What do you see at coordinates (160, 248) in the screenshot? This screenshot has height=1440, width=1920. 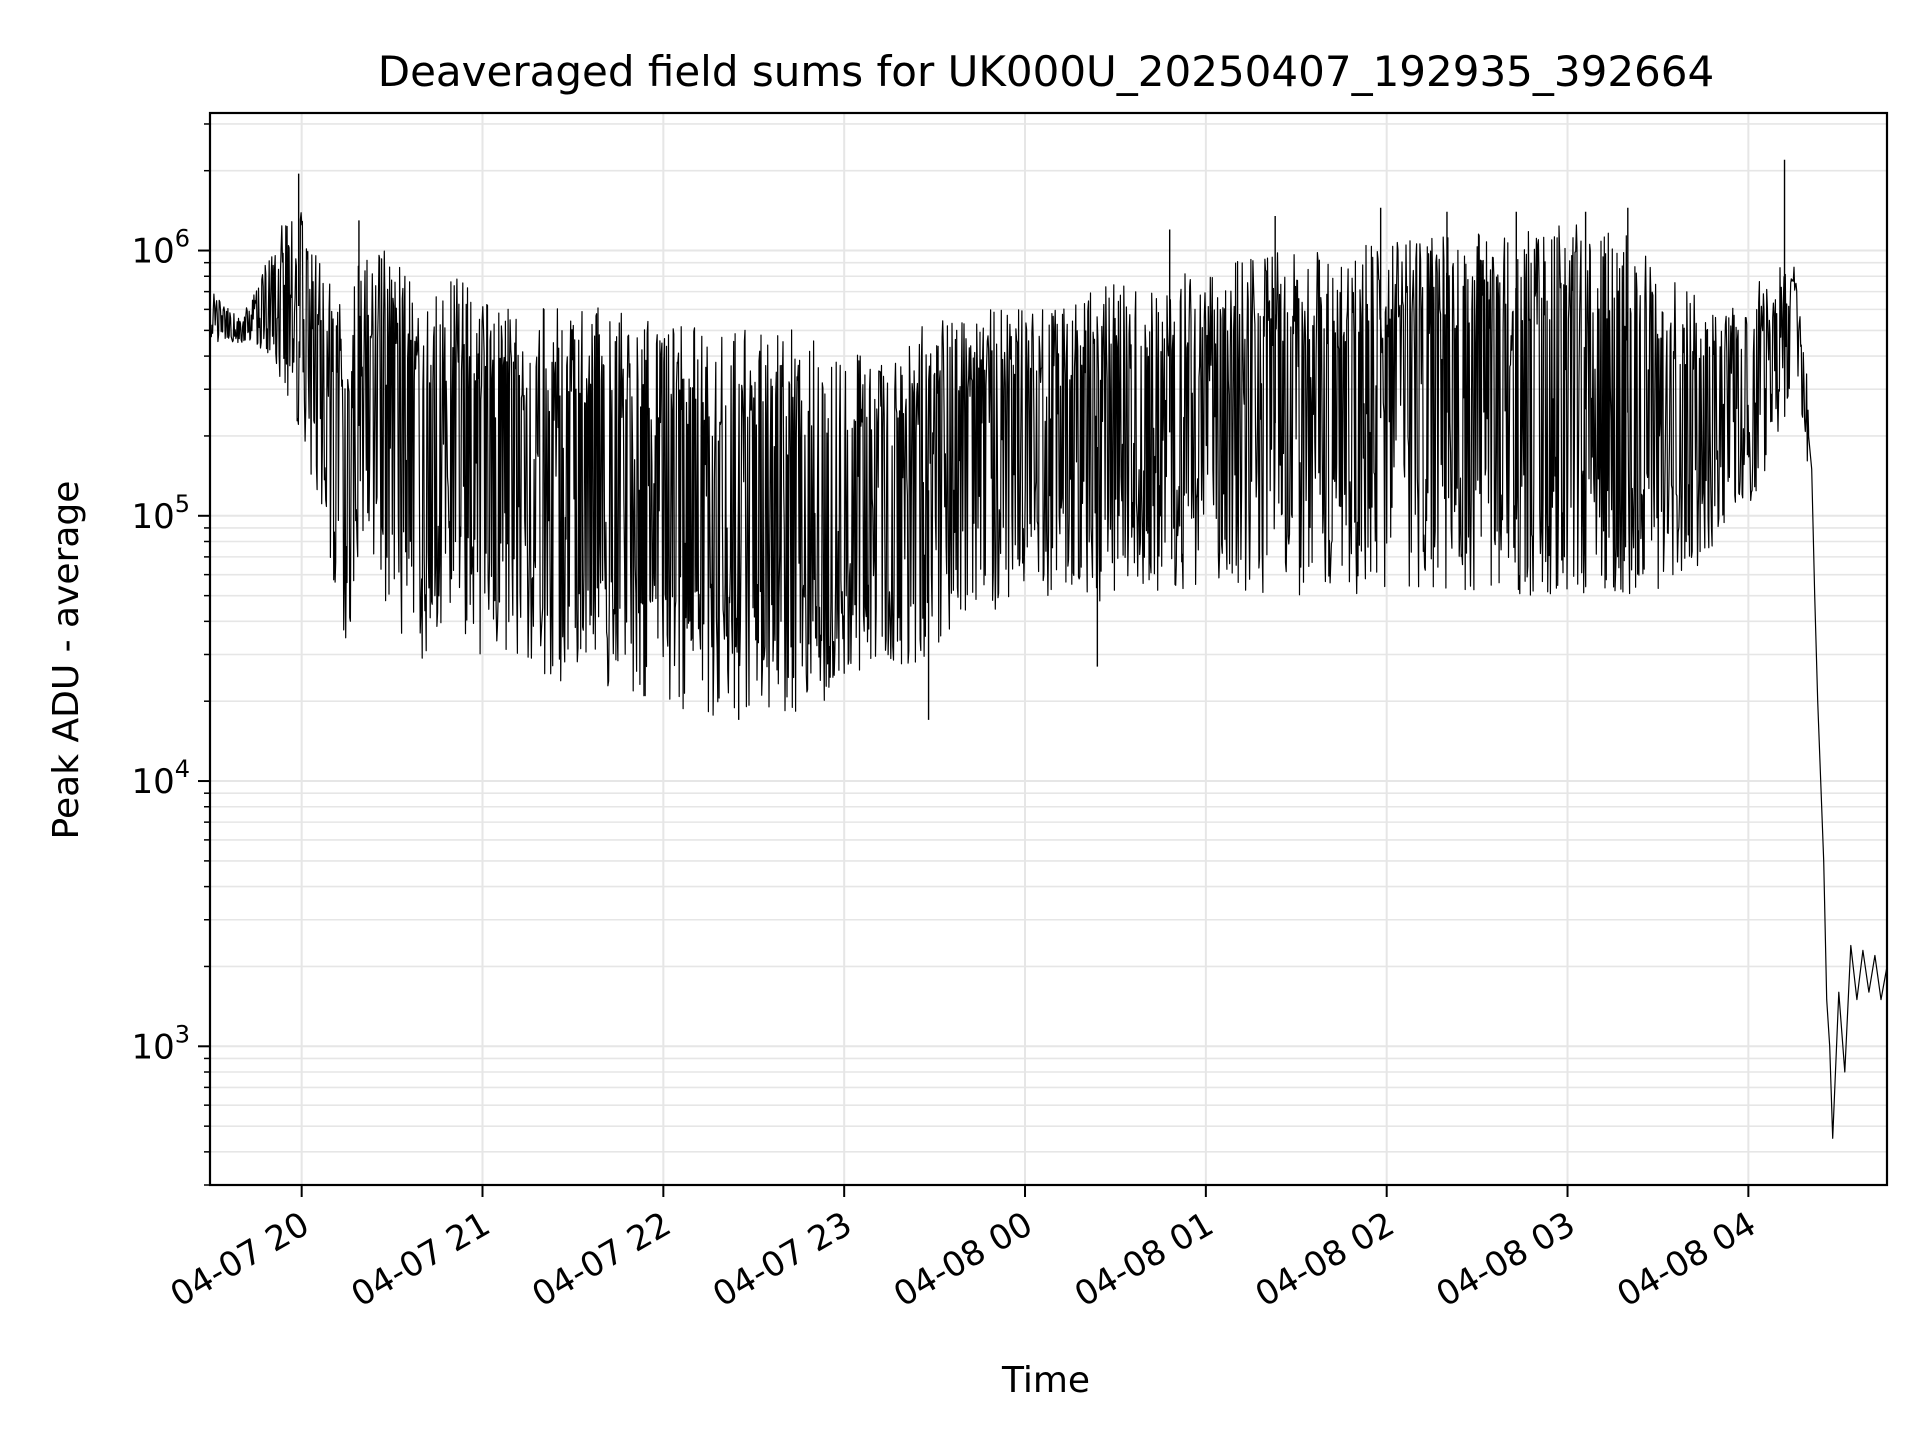 I see `y-tick-label: 10⁶` at bounding box center [160, 248].